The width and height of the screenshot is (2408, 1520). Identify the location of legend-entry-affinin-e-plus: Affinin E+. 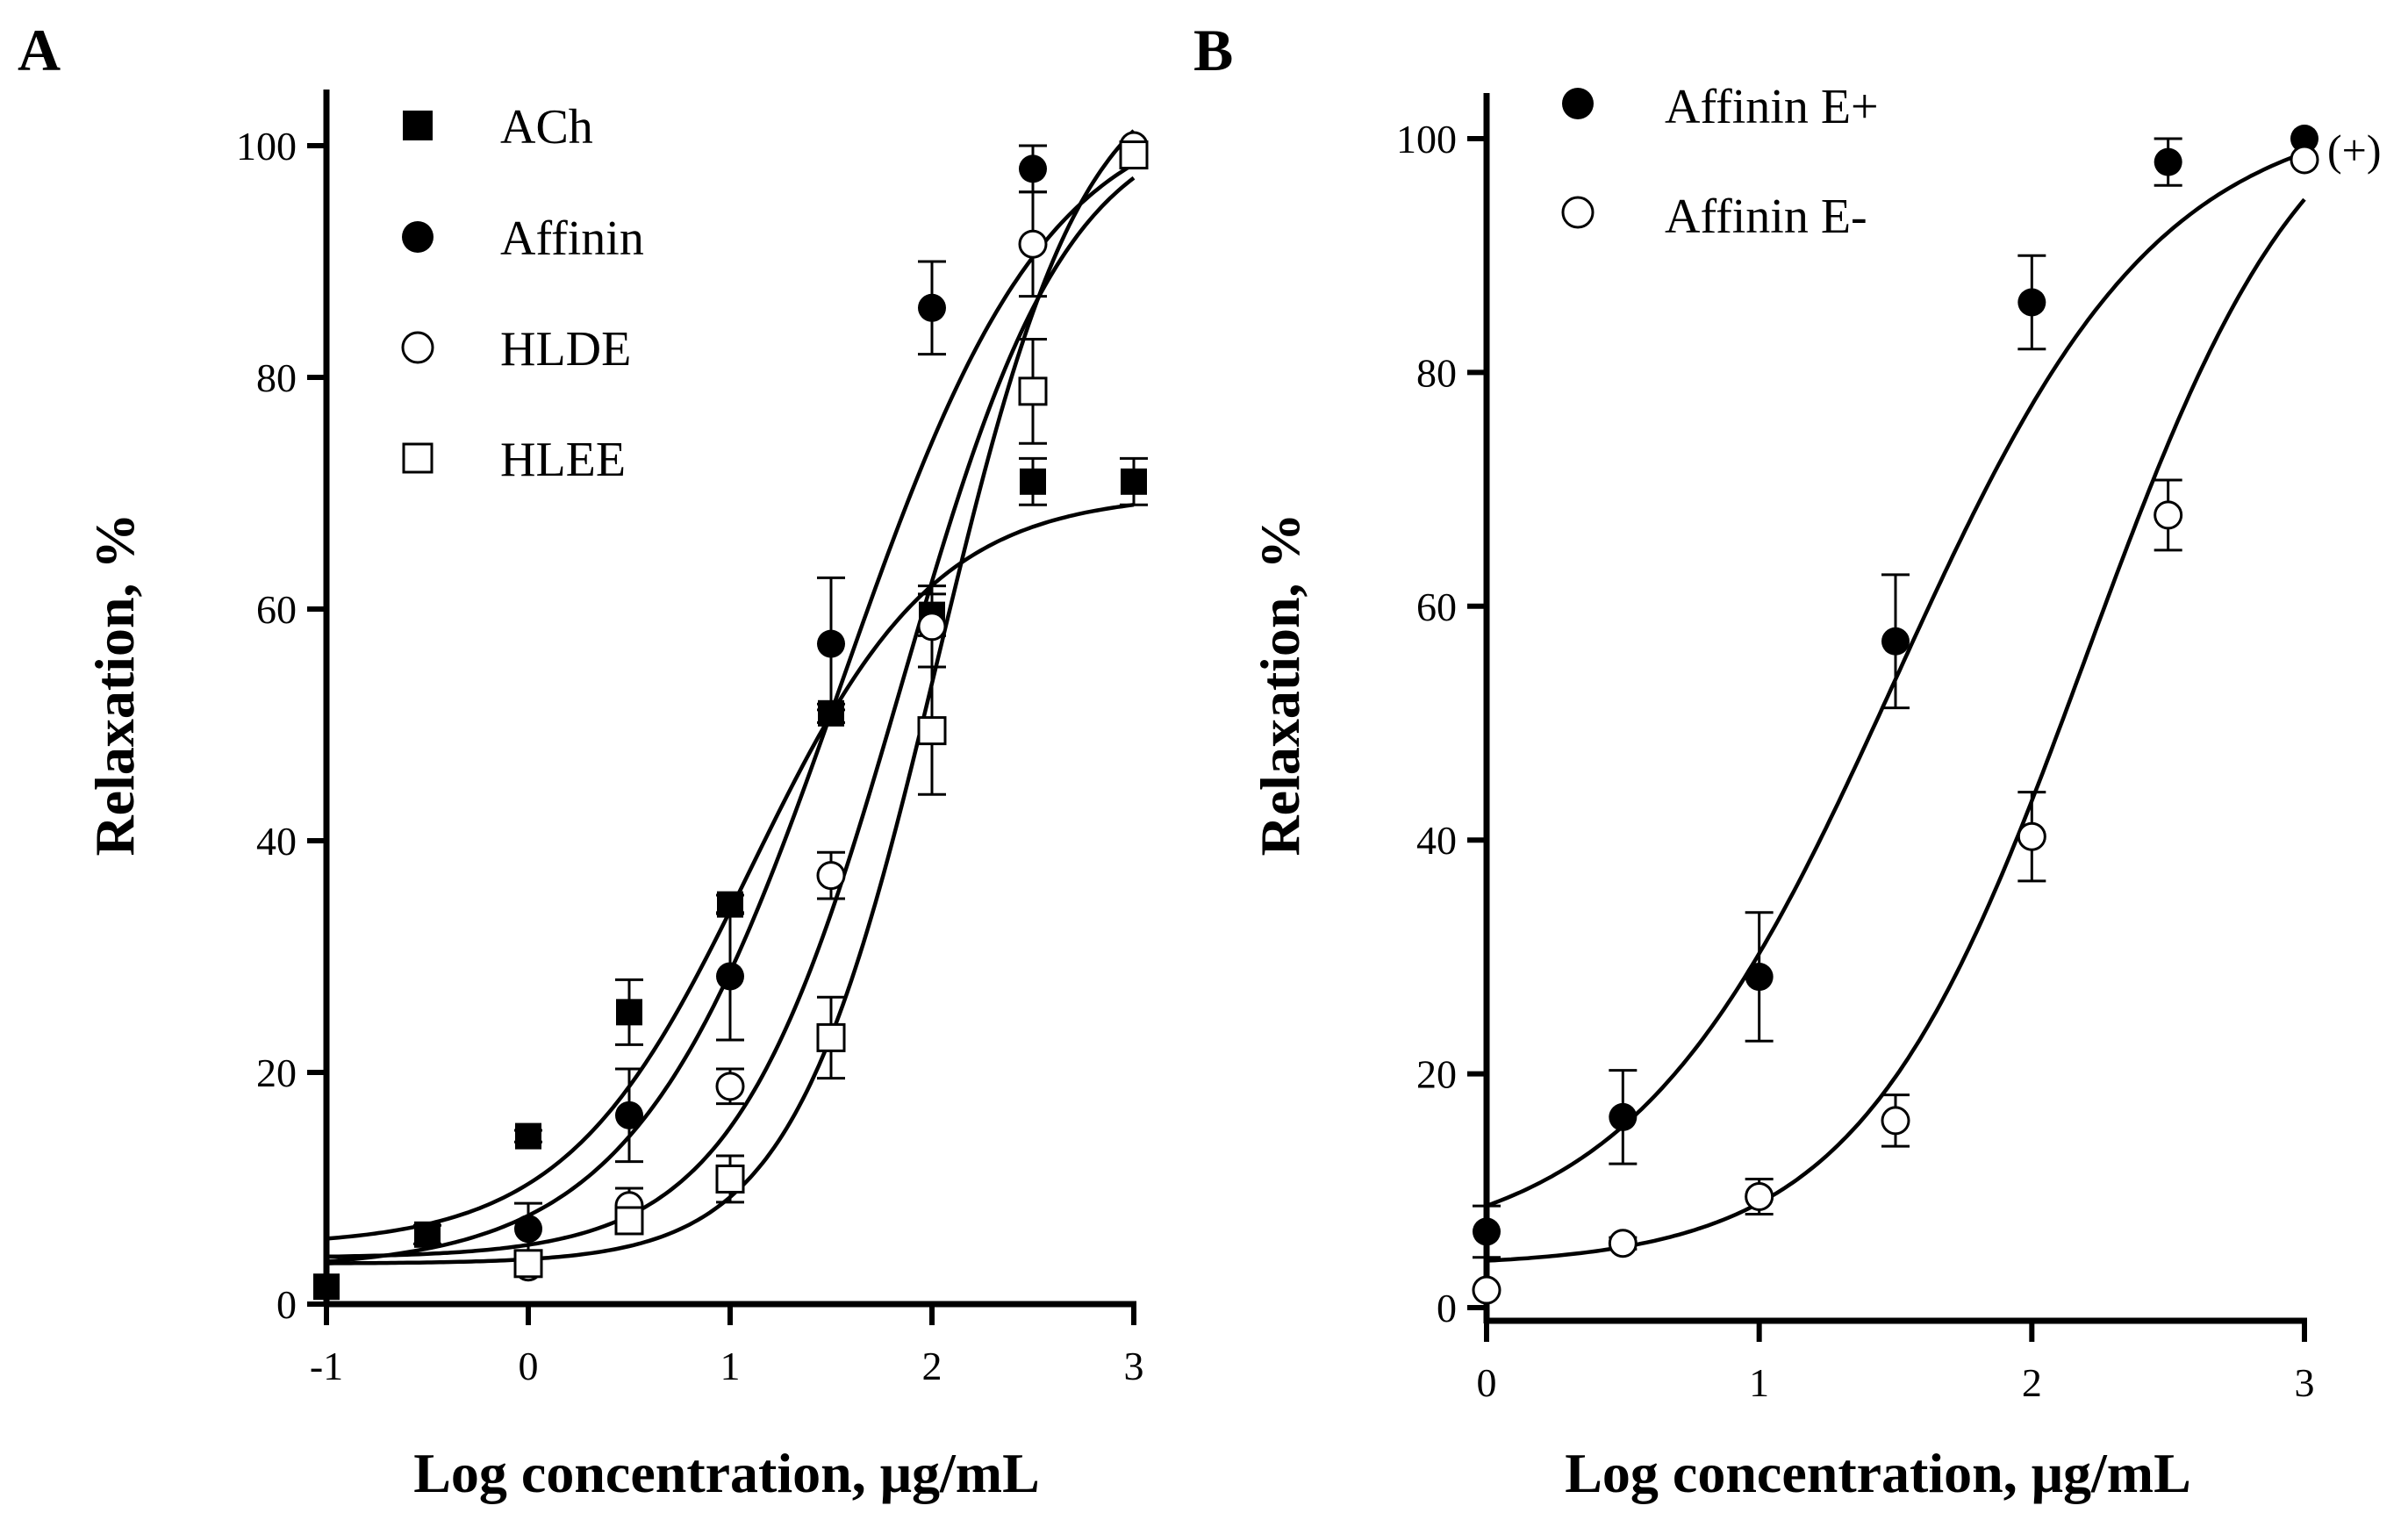
(1720, 107).